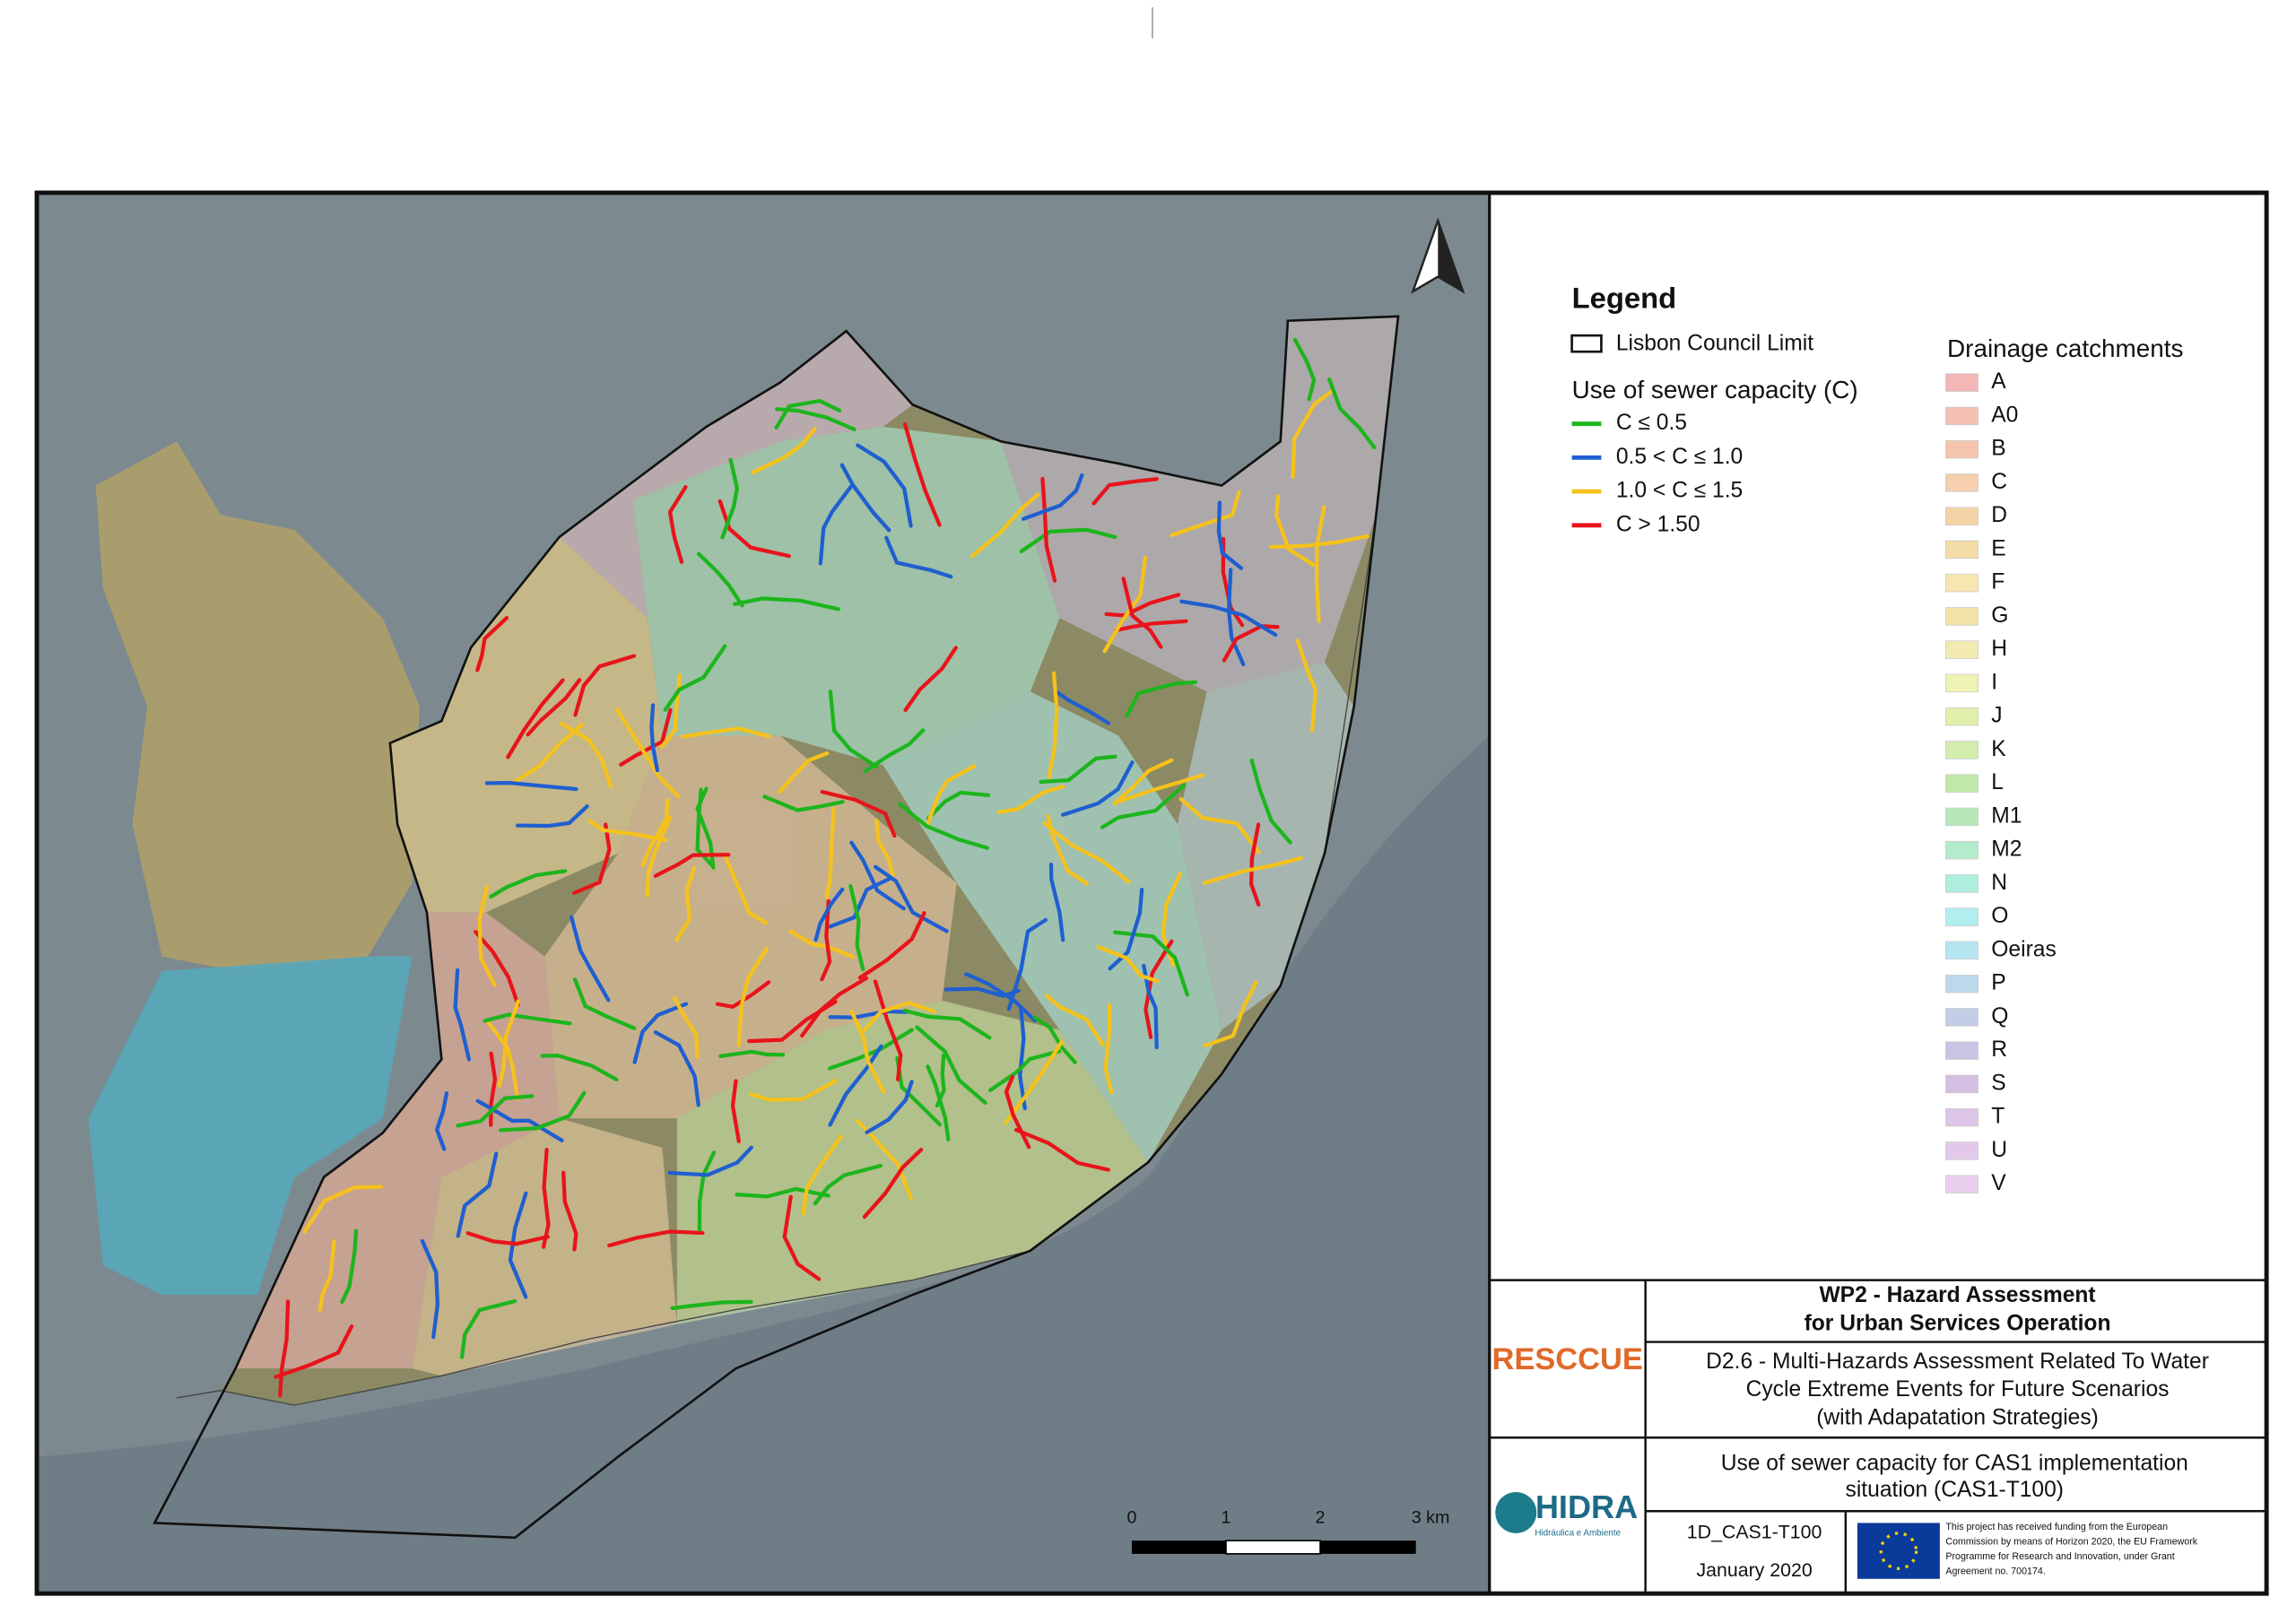 This screenshot has height=1623, width=2296. Describe the element at coordinates (1998, 582) in the screenshot. I see `legend-label: F` at that location.